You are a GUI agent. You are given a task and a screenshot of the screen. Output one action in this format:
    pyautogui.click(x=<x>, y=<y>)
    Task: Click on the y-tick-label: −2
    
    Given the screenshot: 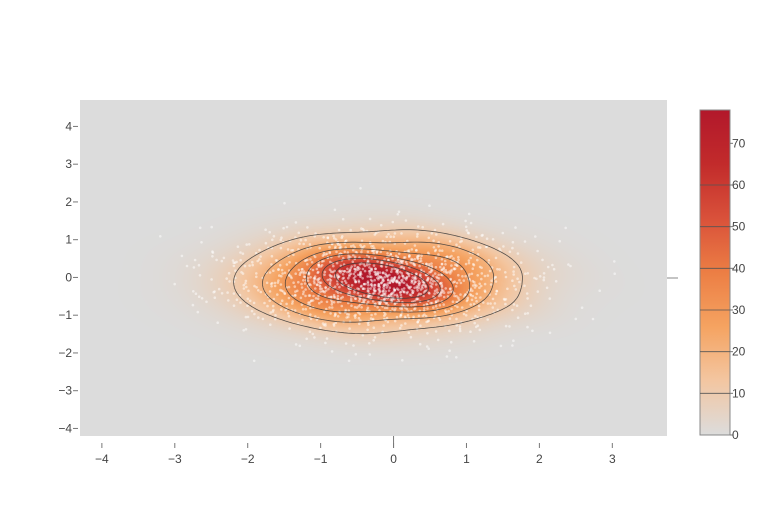 What is the action you would take?
    pyautogui.click(x=65, y=353)
    